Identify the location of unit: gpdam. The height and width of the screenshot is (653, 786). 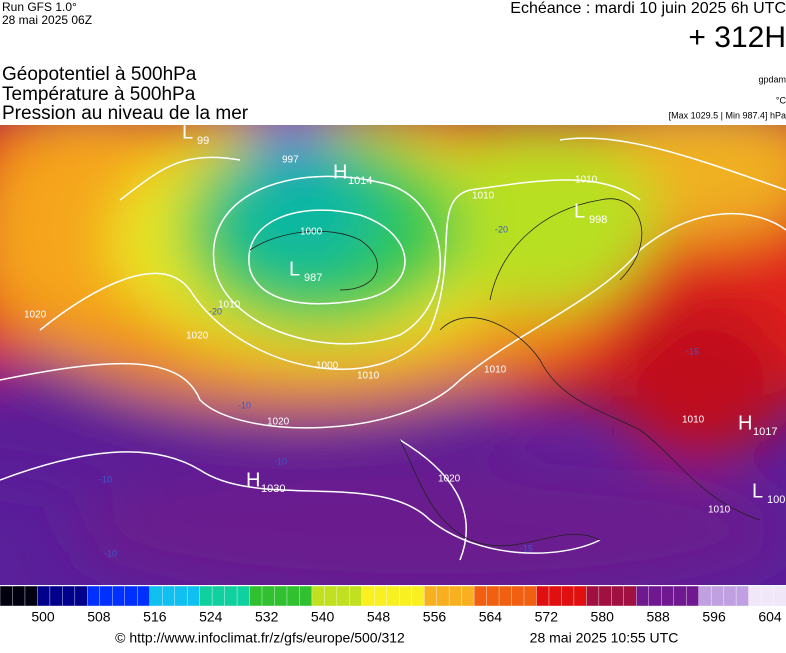
(772, 79).